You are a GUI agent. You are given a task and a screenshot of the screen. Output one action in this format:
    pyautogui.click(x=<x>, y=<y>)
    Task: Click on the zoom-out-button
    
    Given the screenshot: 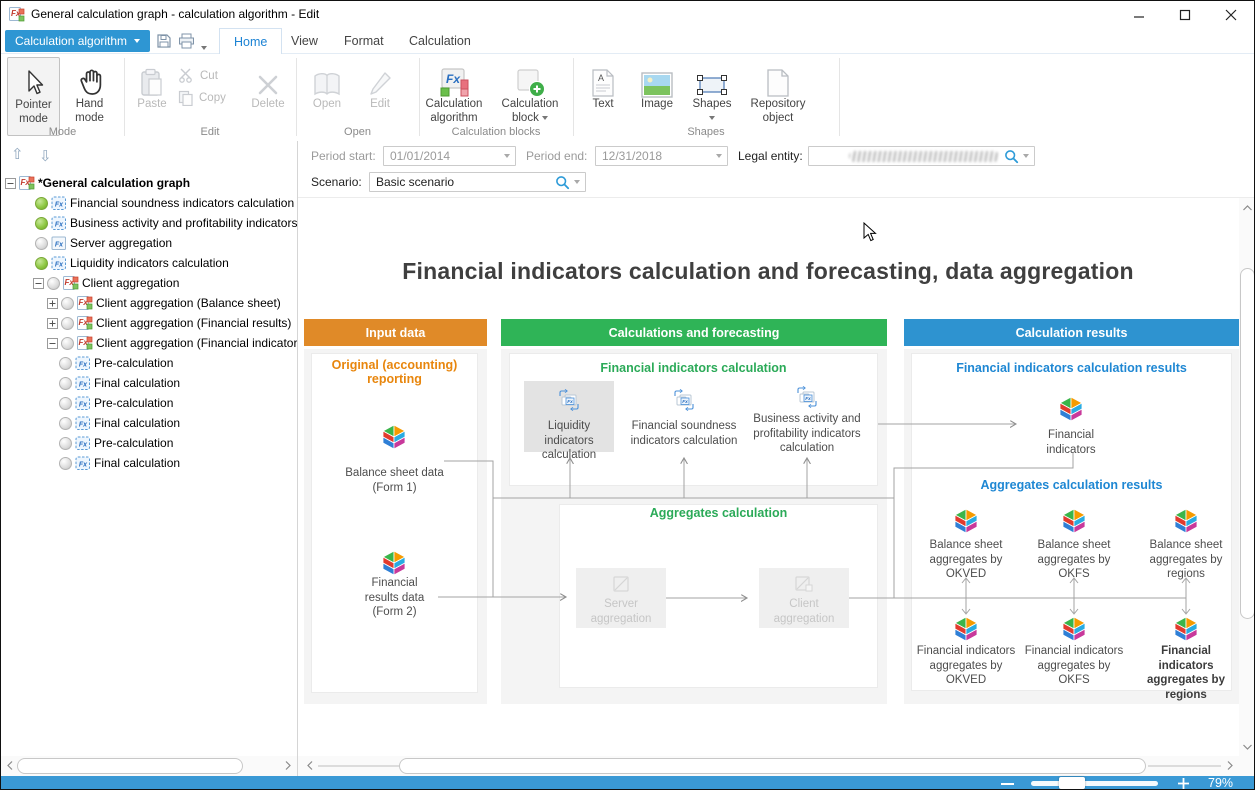 What is the action you would take?
    pyautogui.click(x=1007, y=784)
    